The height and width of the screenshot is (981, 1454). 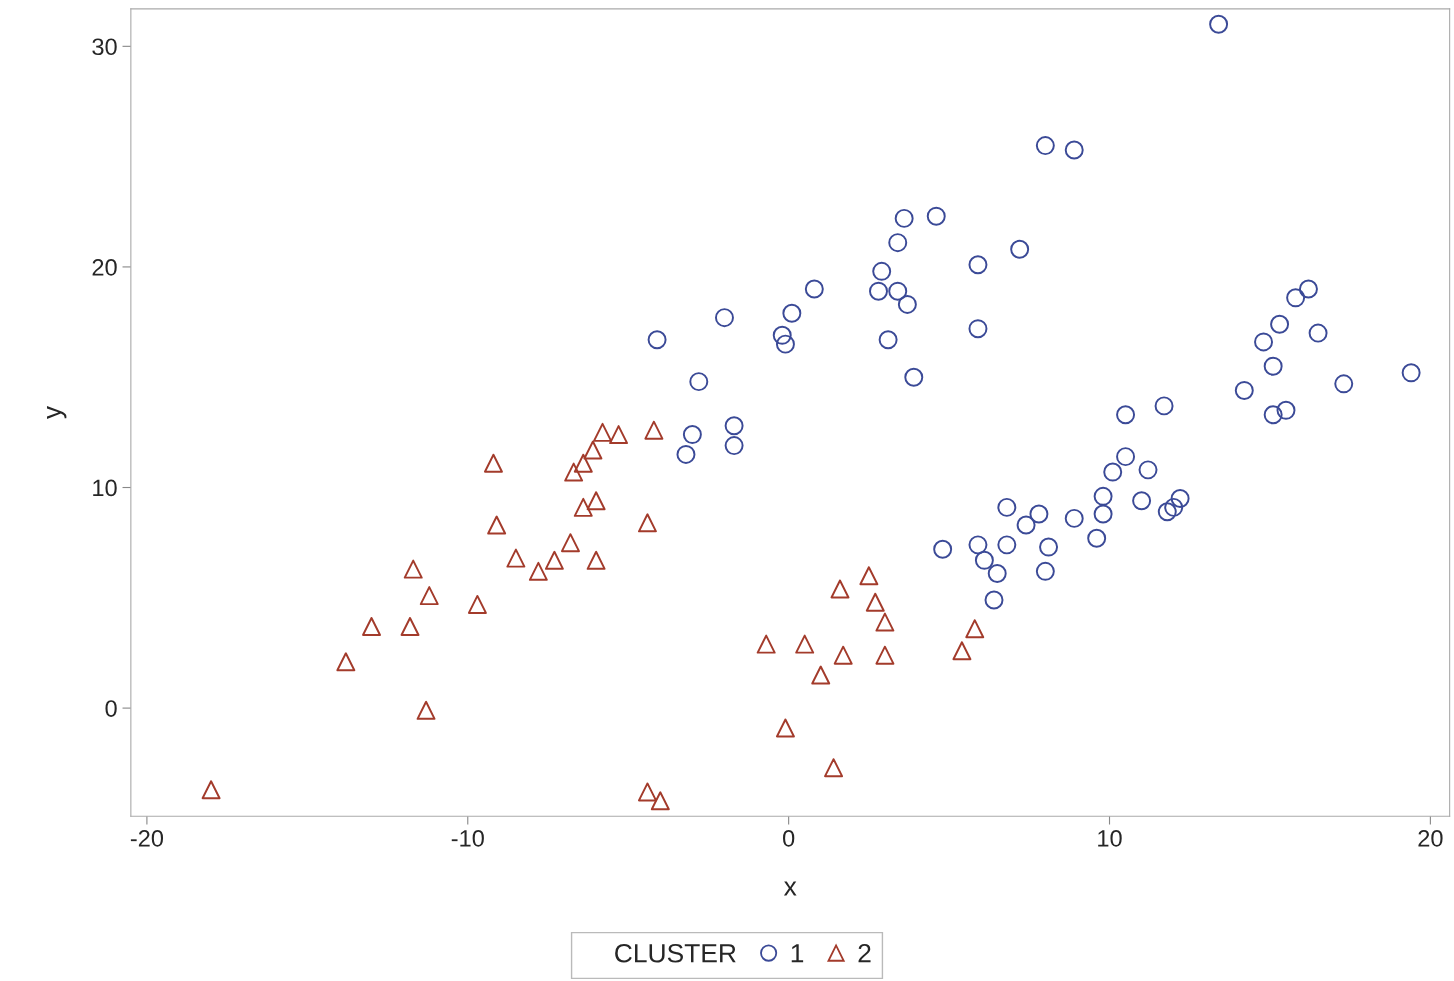 What do you see at coordinates (111, 708) in the screenshot?
I see `y-tick-label: 0` at bounding box center [111, 708].